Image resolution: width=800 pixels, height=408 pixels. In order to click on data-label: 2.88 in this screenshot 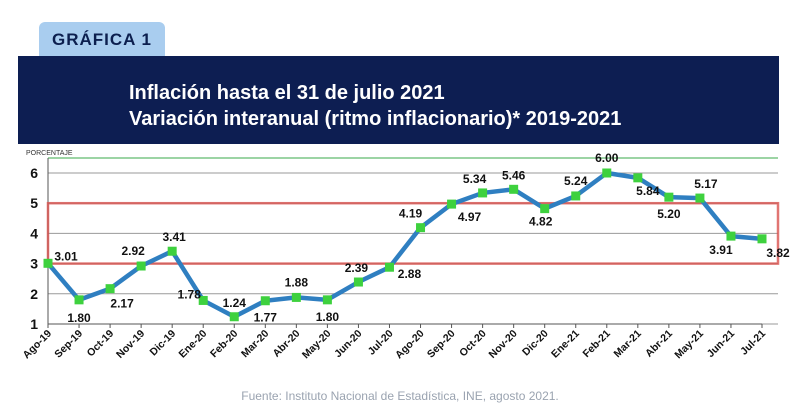, I will do `click(410, 274)`.